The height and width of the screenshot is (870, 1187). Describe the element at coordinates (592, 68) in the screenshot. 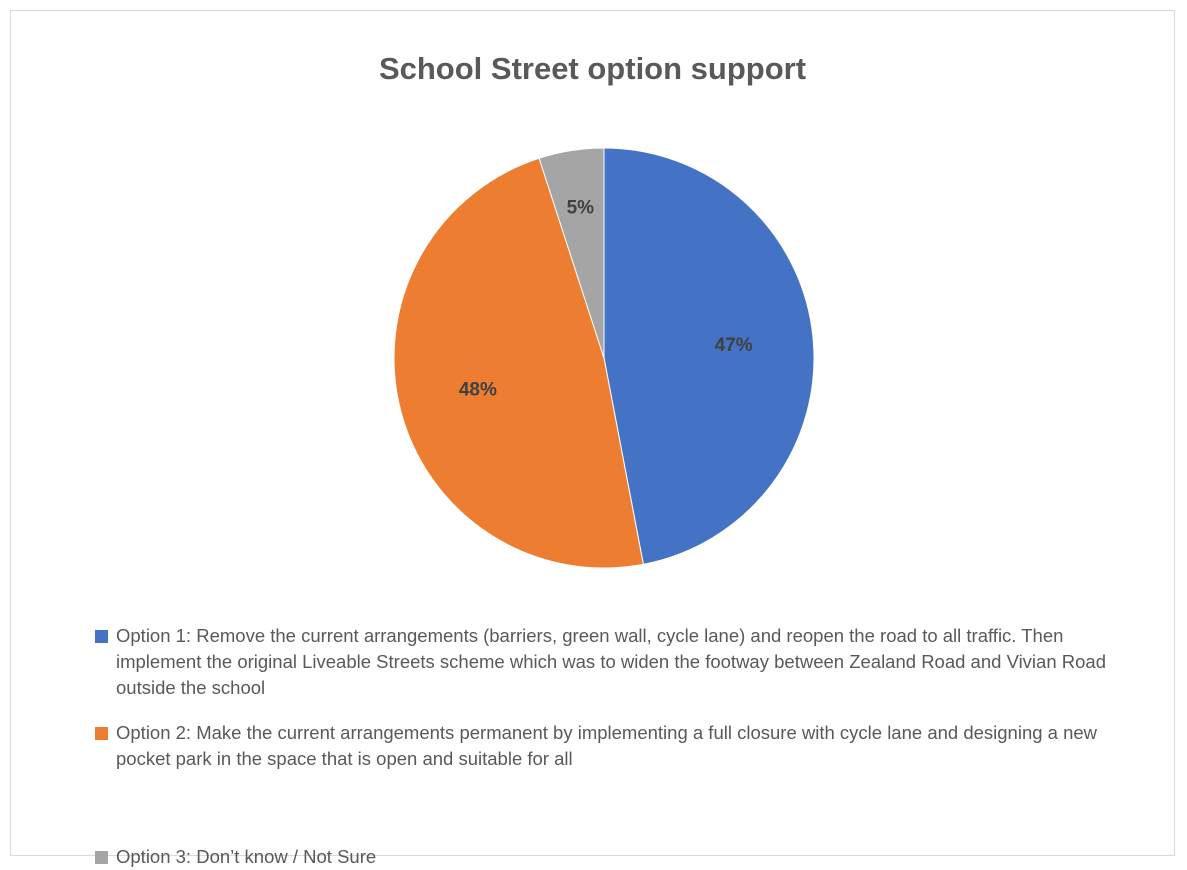

I see `chart-title: School Street option support` at that location.